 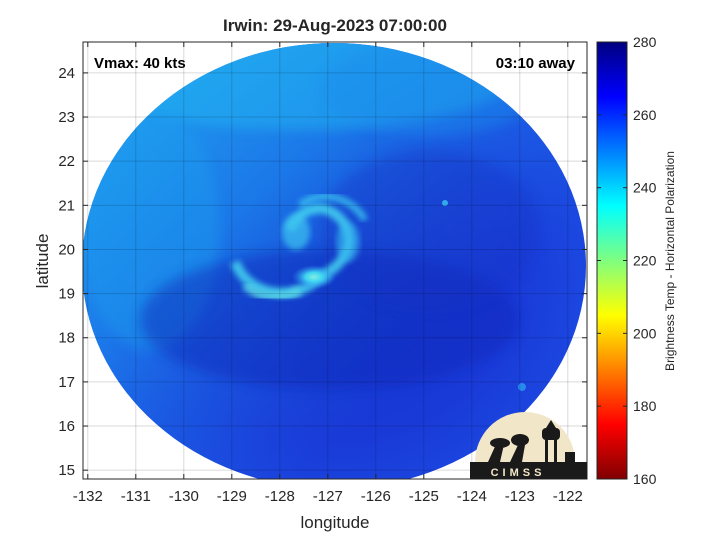 I want to click on y-tick-label: 17, so click(x=66, y=382).